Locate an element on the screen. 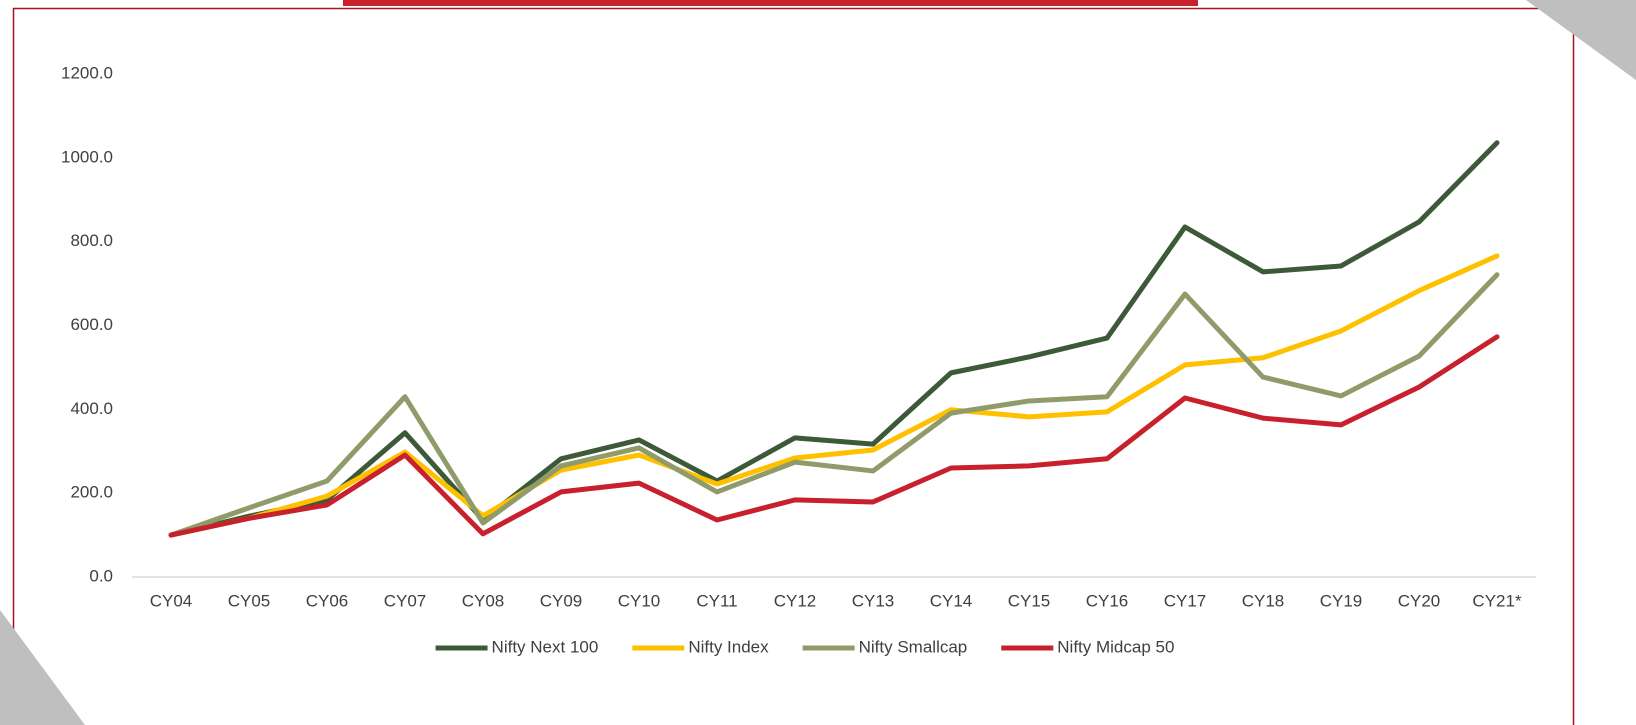  legend-label: Nifty Smallcap is located at coordinates (913, 646).